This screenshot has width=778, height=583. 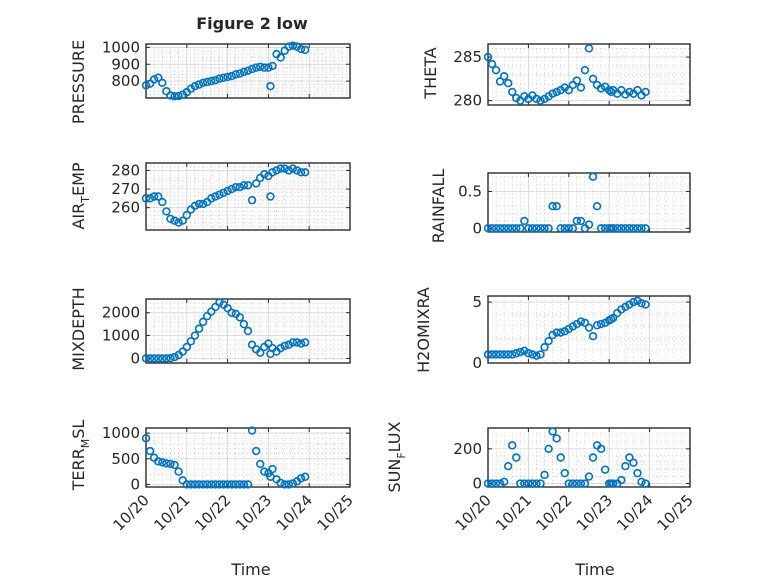 I want to click on panel-left-3: 0 1000 2000, so click(x=226, y=332).